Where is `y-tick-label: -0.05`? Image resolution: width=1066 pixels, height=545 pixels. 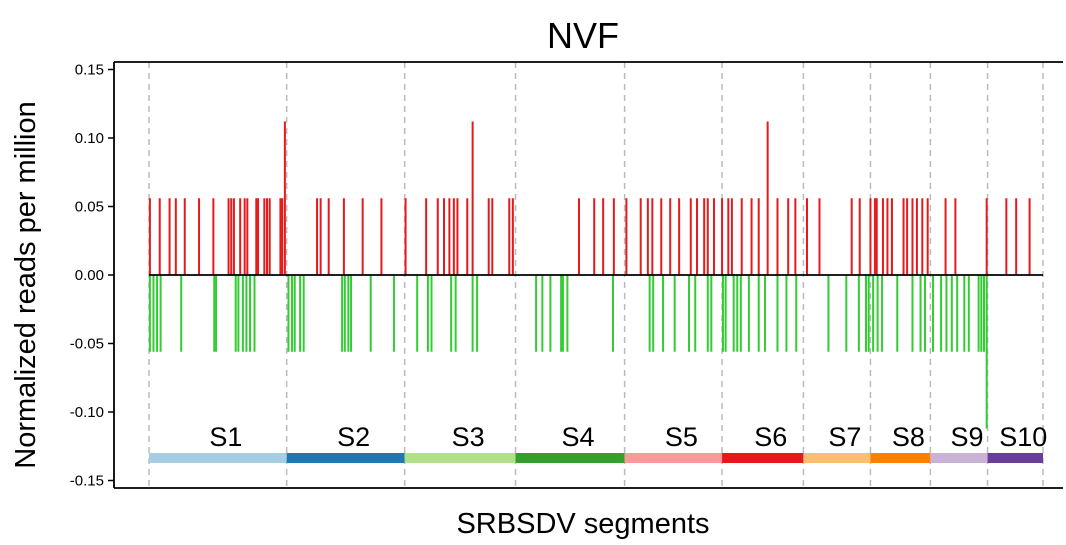 y-tick-label: -0.05 is located at coordinates (87, 344).